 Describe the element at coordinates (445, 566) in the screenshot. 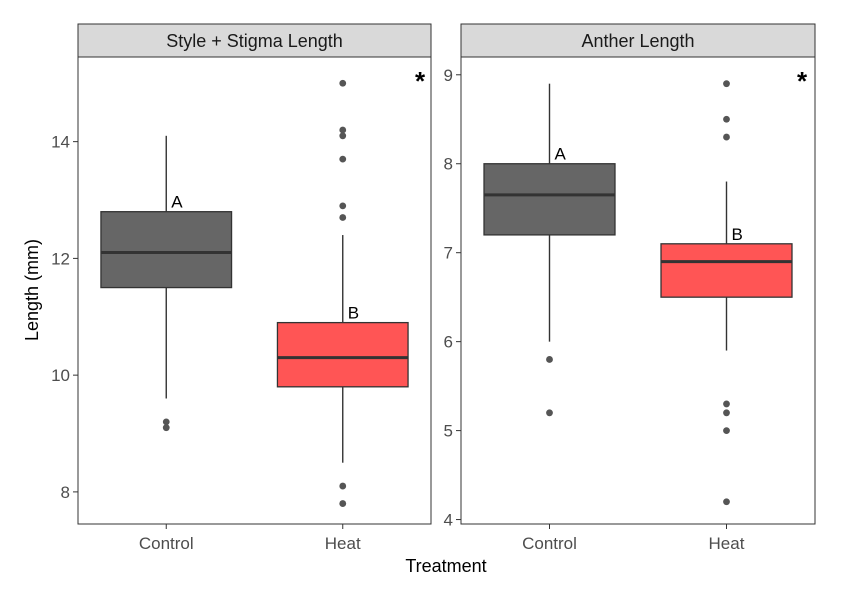

I see `x-axis-title: Treatment` at that location.